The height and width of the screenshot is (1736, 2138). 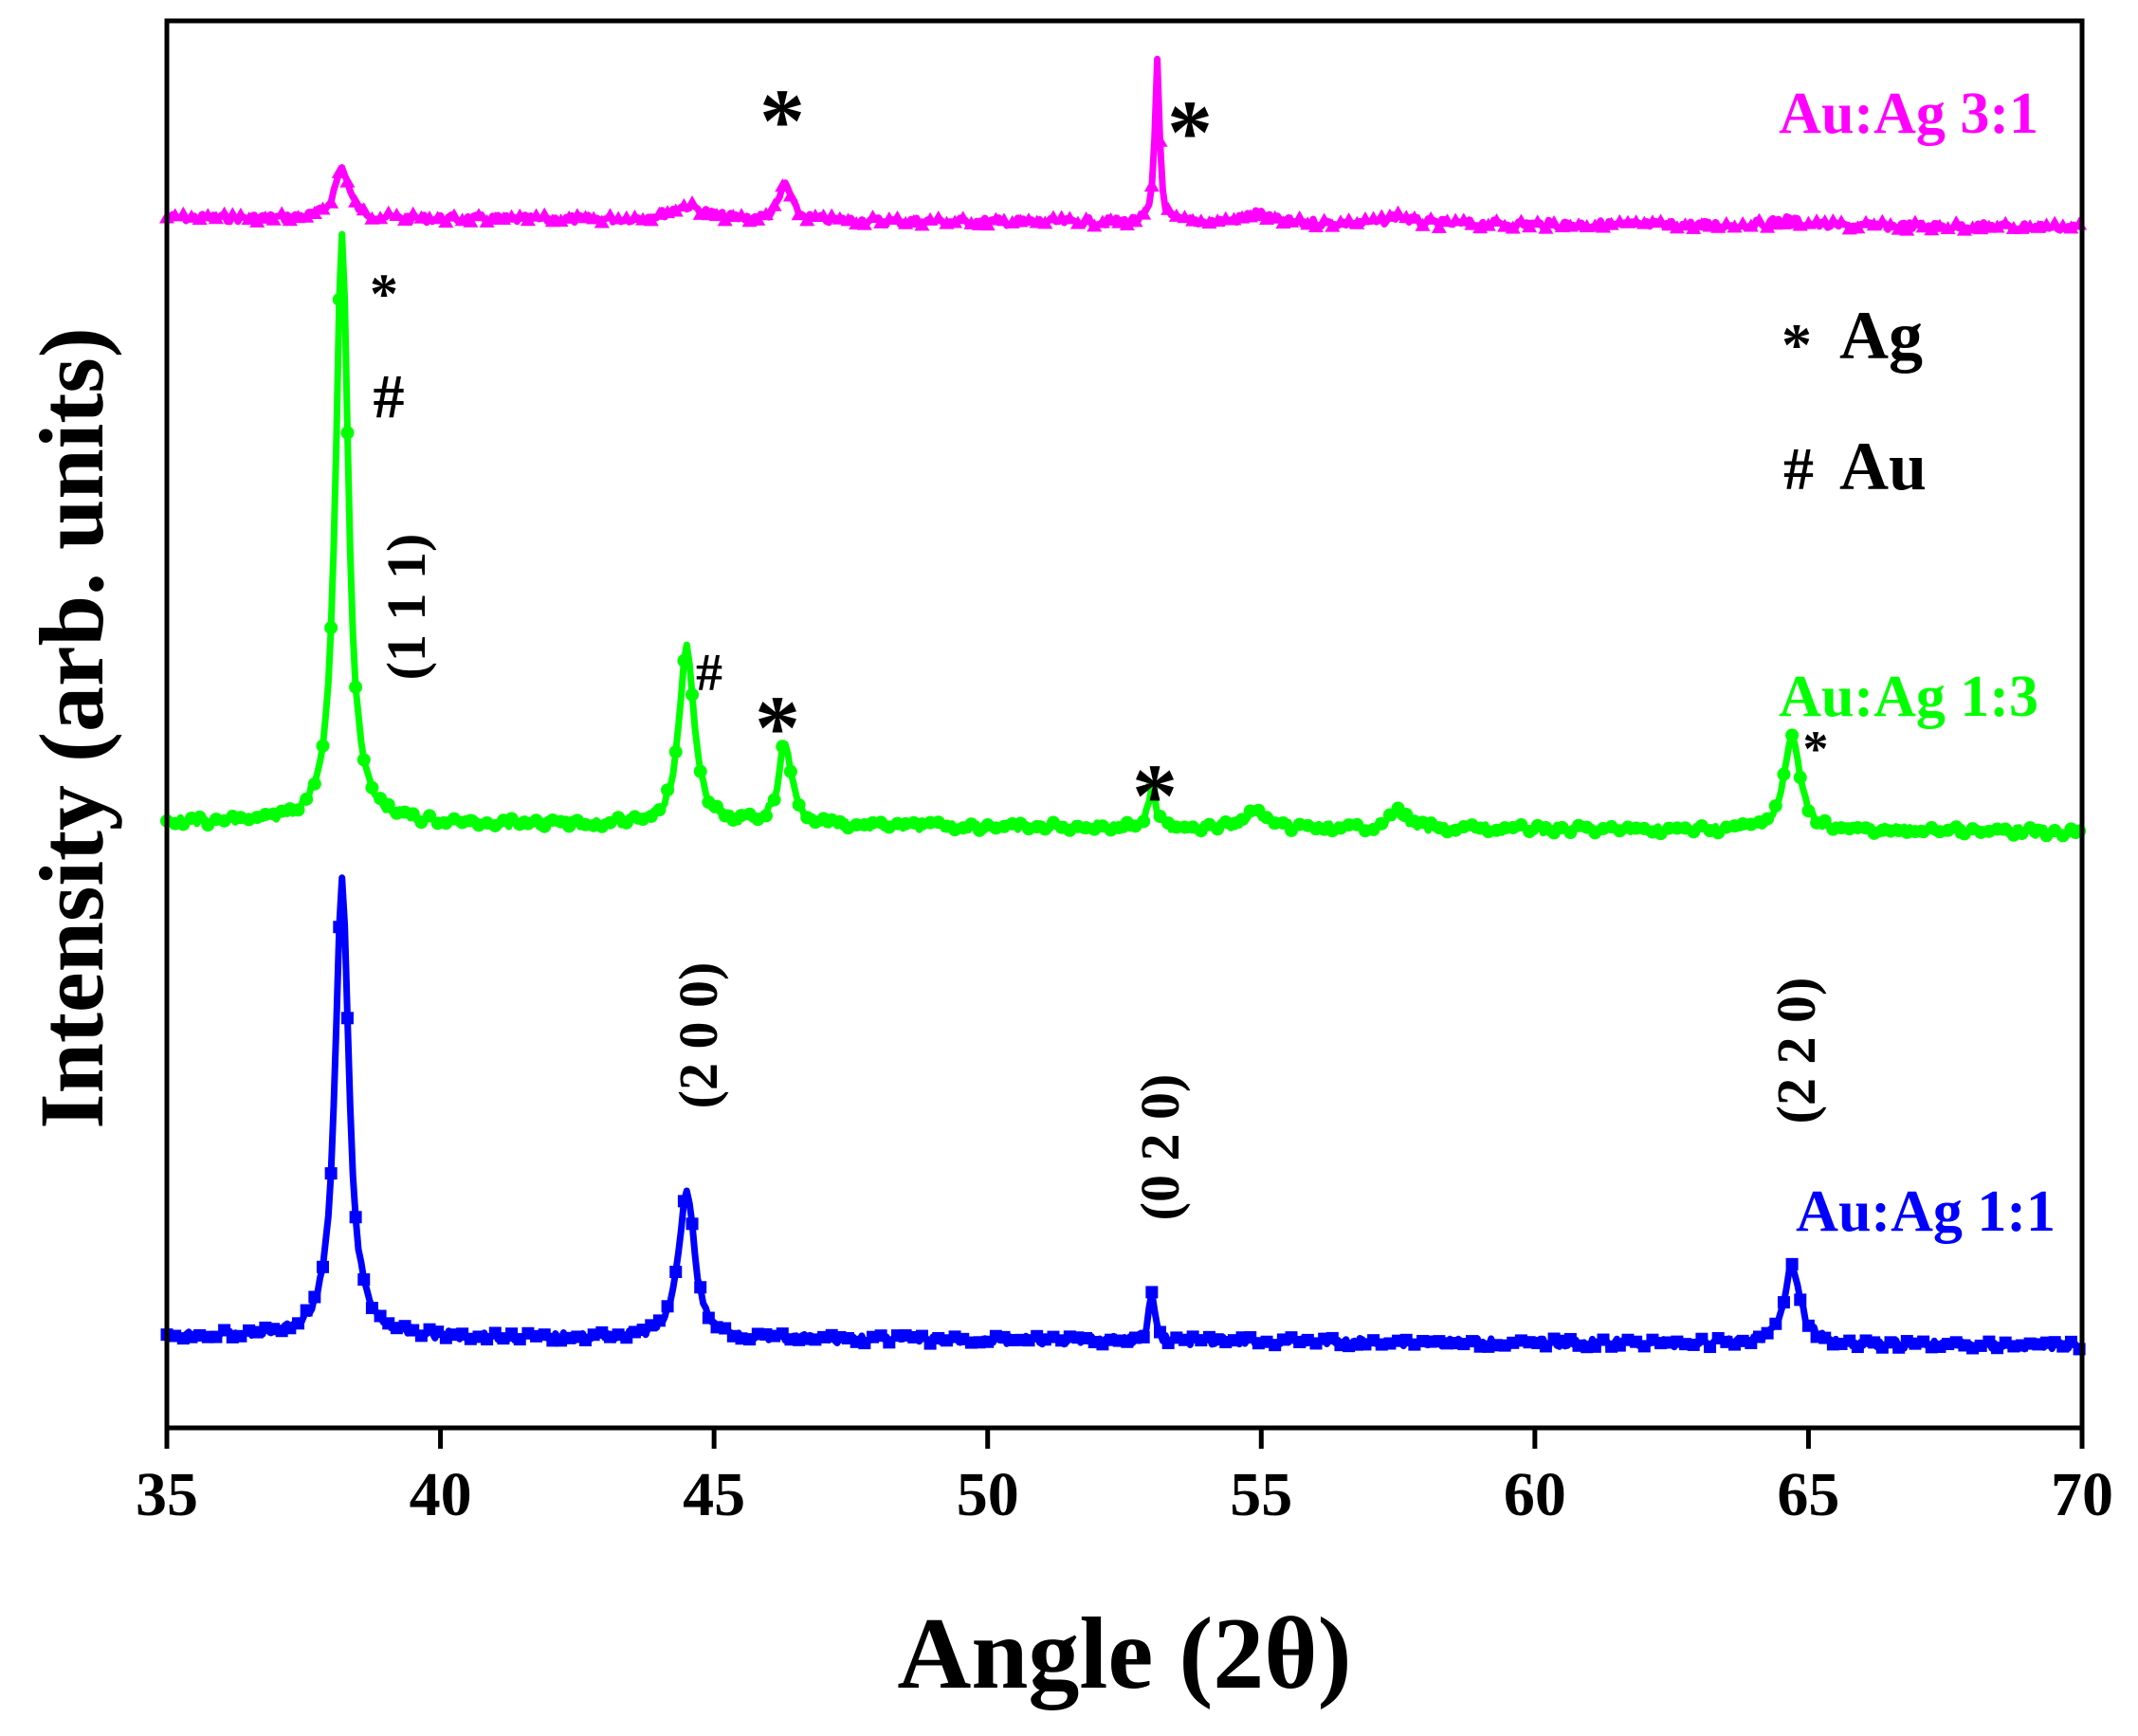 What do you see at coordinates (406, 607) in the screenshot?
I see `miller-label-111: (1 1 1)` at bounding box center [406, 607].